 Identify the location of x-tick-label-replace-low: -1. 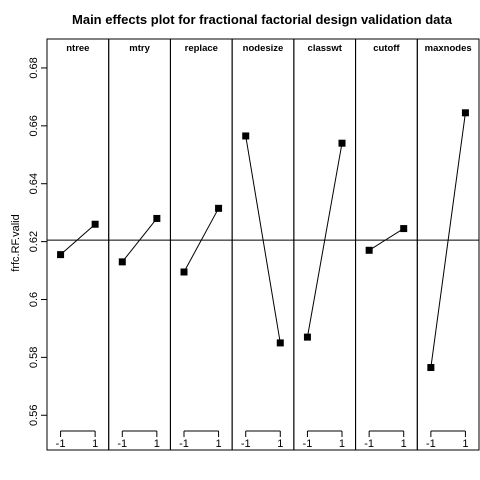
(184, 444).